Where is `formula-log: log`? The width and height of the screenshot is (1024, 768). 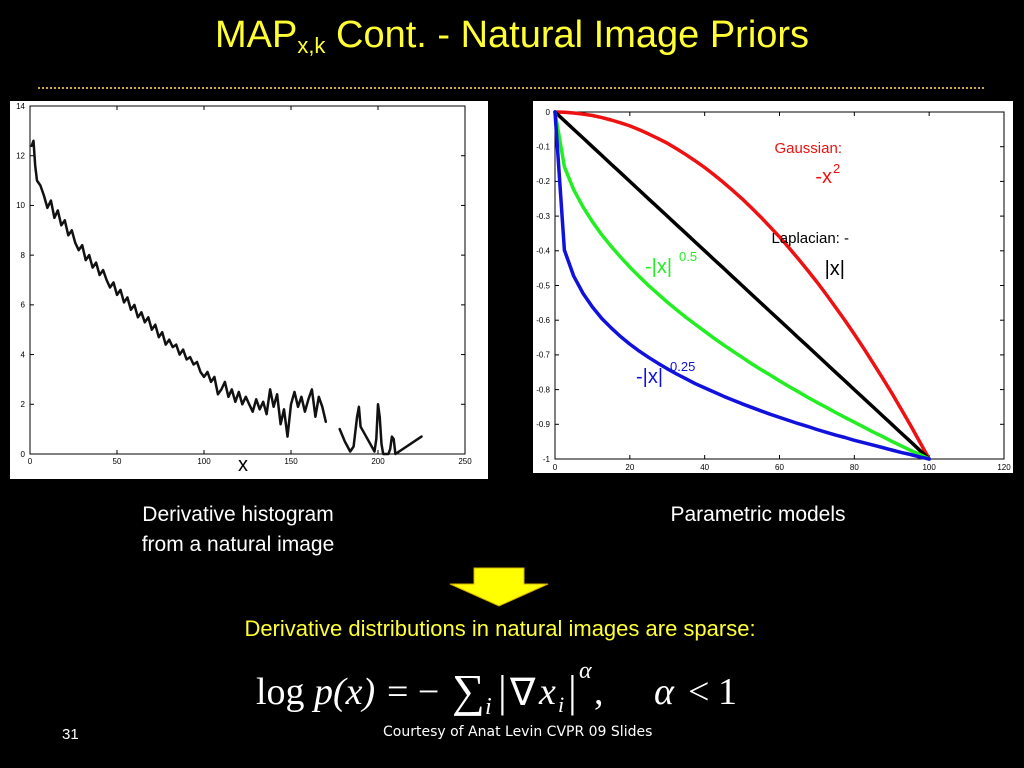
formula-log: log is located at coordinates (280, 692).